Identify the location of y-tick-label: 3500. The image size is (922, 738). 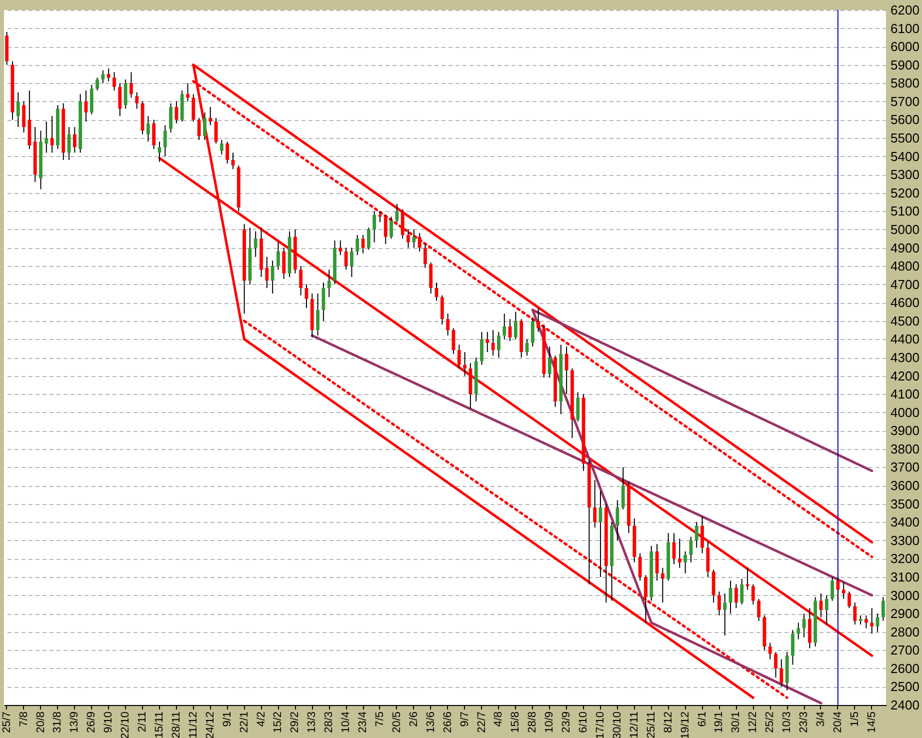
(905, 504).